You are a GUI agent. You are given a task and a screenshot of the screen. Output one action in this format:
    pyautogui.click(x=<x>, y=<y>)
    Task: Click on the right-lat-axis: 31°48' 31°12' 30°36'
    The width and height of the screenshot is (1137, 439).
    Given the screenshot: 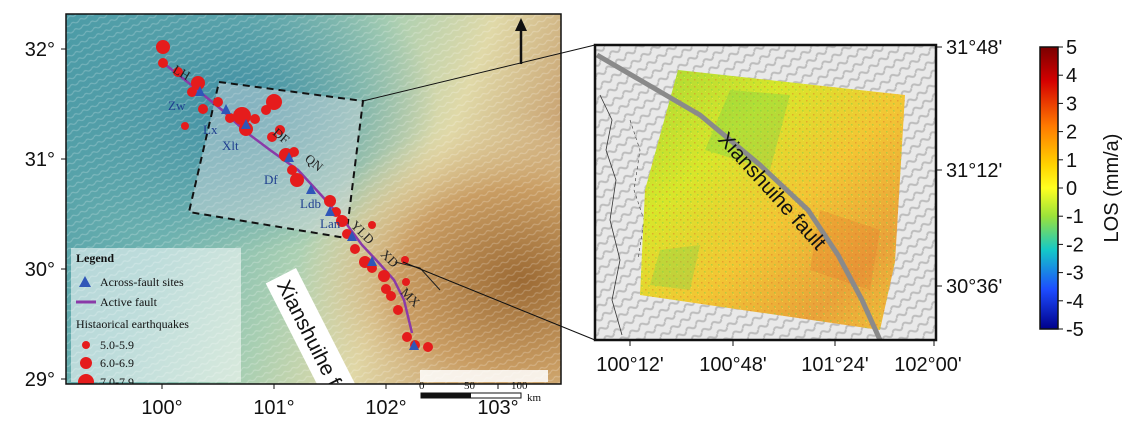 What is the action you would take?
    pyautogui.click(x=969, y=167)
    